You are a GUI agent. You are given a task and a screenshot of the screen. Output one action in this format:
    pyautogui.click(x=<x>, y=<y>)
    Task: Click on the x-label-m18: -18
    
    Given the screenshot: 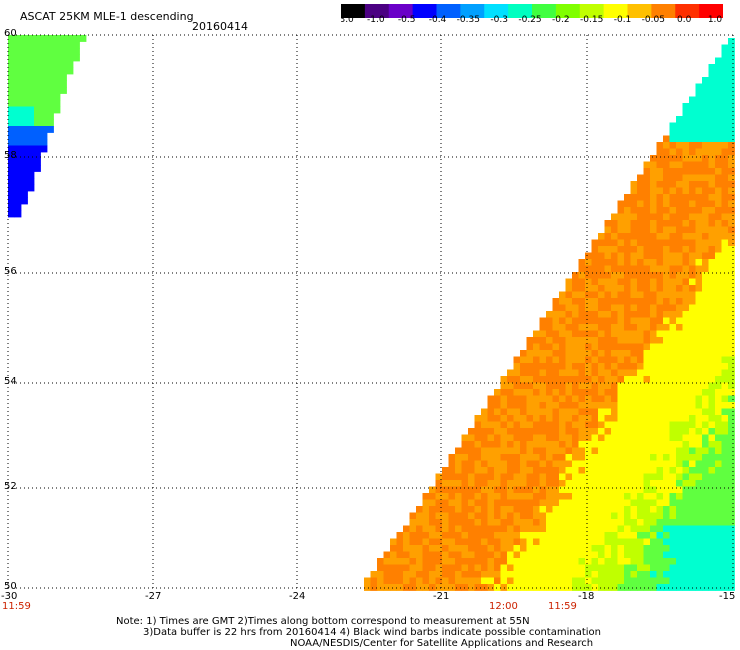 What is the action you would take?
    pyautogui.click(x=586, y=596)
    